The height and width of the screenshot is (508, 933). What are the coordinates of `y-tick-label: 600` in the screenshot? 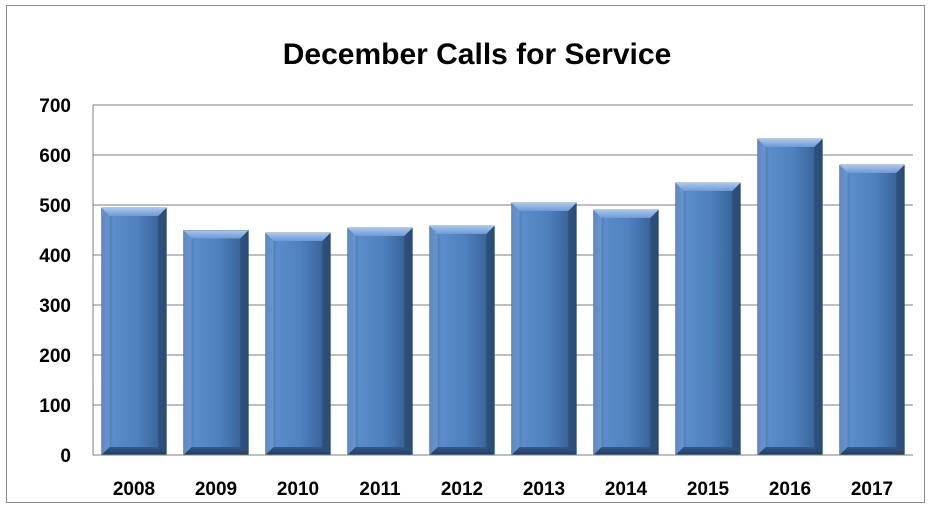 It's located at (55, 156).